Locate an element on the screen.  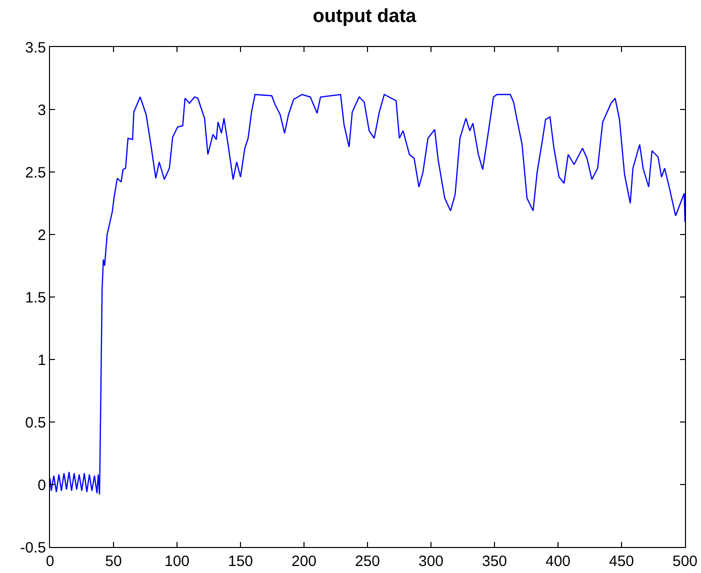
y-tick-label: -0.5 is located at coordinates (33, 547).